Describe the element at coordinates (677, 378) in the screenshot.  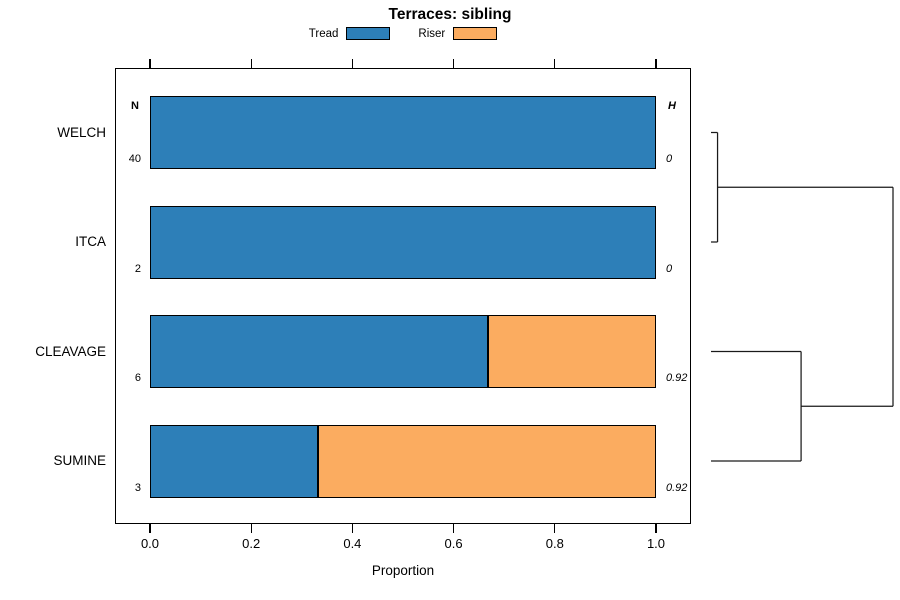
I see `h-value-cleavage: 0.92` at that location.